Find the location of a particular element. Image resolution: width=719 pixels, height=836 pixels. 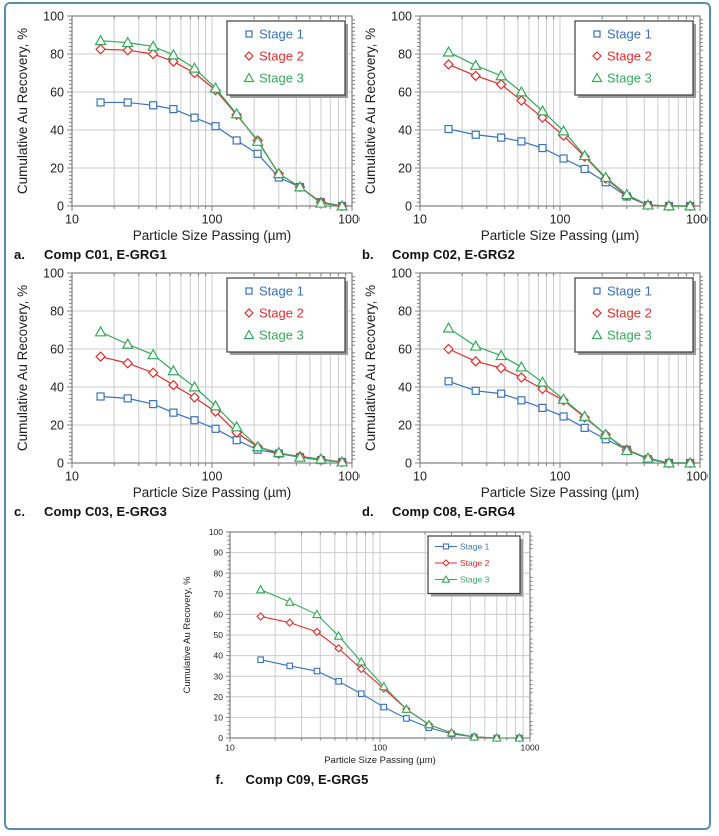

chart-caption-b: b. Comp C02, E-GRG2 is located at coordinates (535, 254).